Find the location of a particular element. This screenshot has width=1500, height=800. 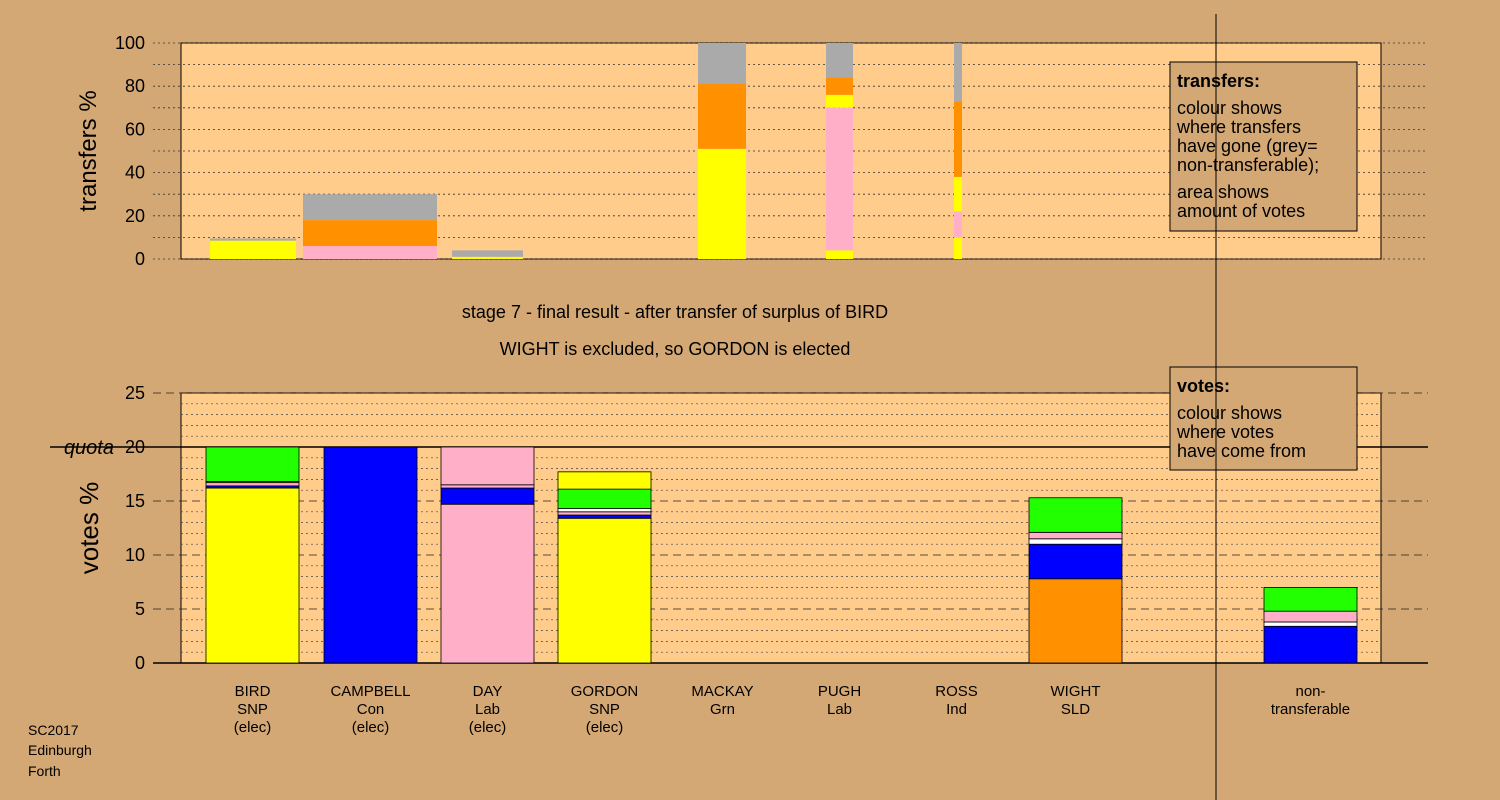

legend-line: have come from is located at coordinates (1241, 451).